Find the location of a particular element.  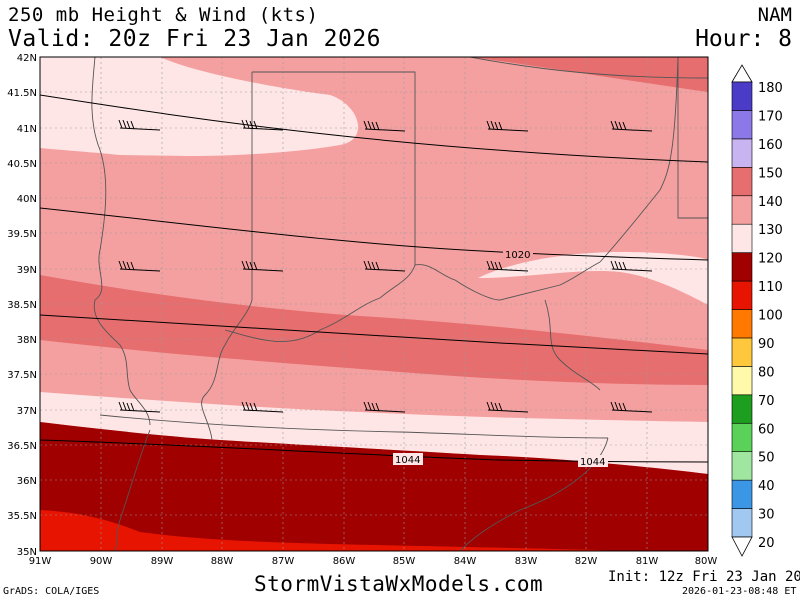

legend-label: 50 is located at coordinates (766, 458).